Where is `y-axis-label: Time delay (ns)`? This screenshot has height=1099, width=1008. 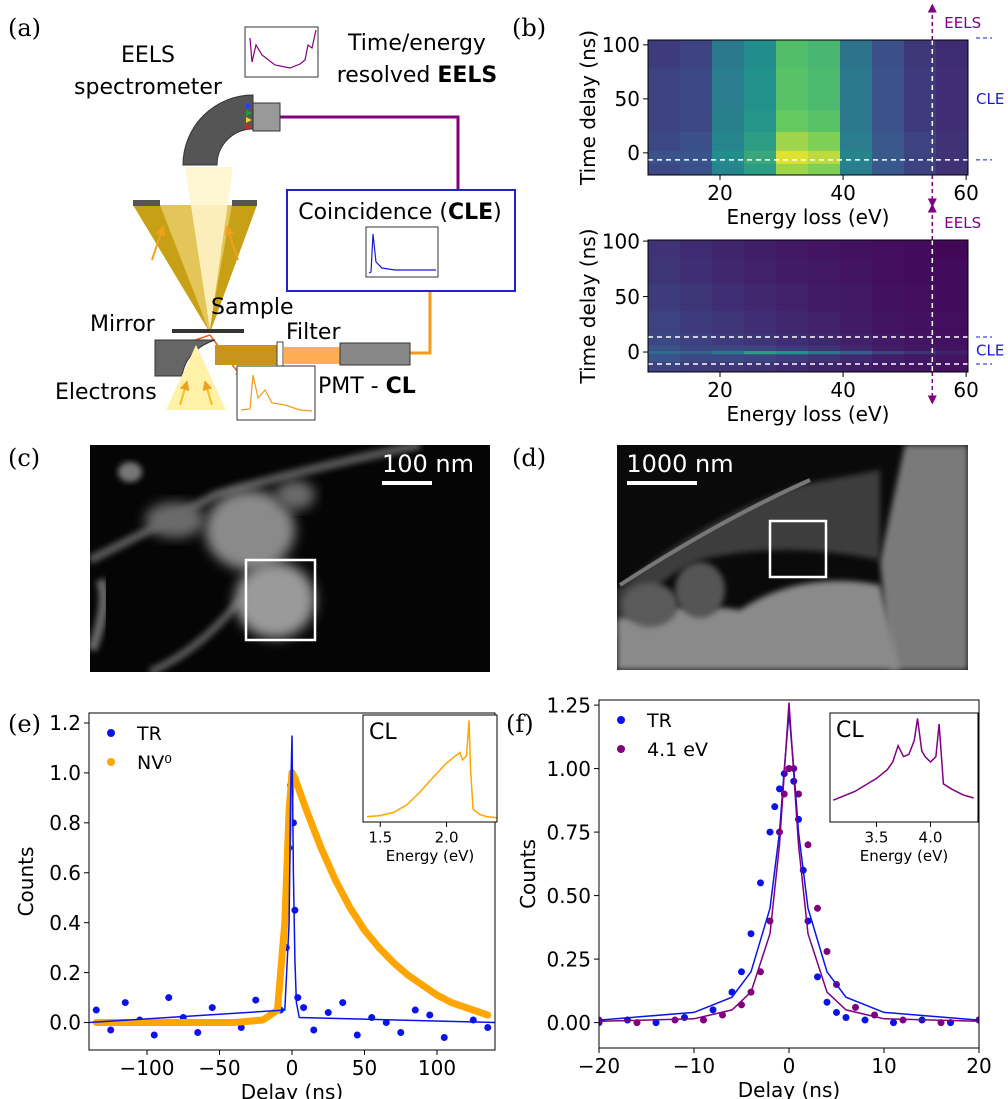 y-axis-label: Time delay (ns) is located at coordinates (588, 108).